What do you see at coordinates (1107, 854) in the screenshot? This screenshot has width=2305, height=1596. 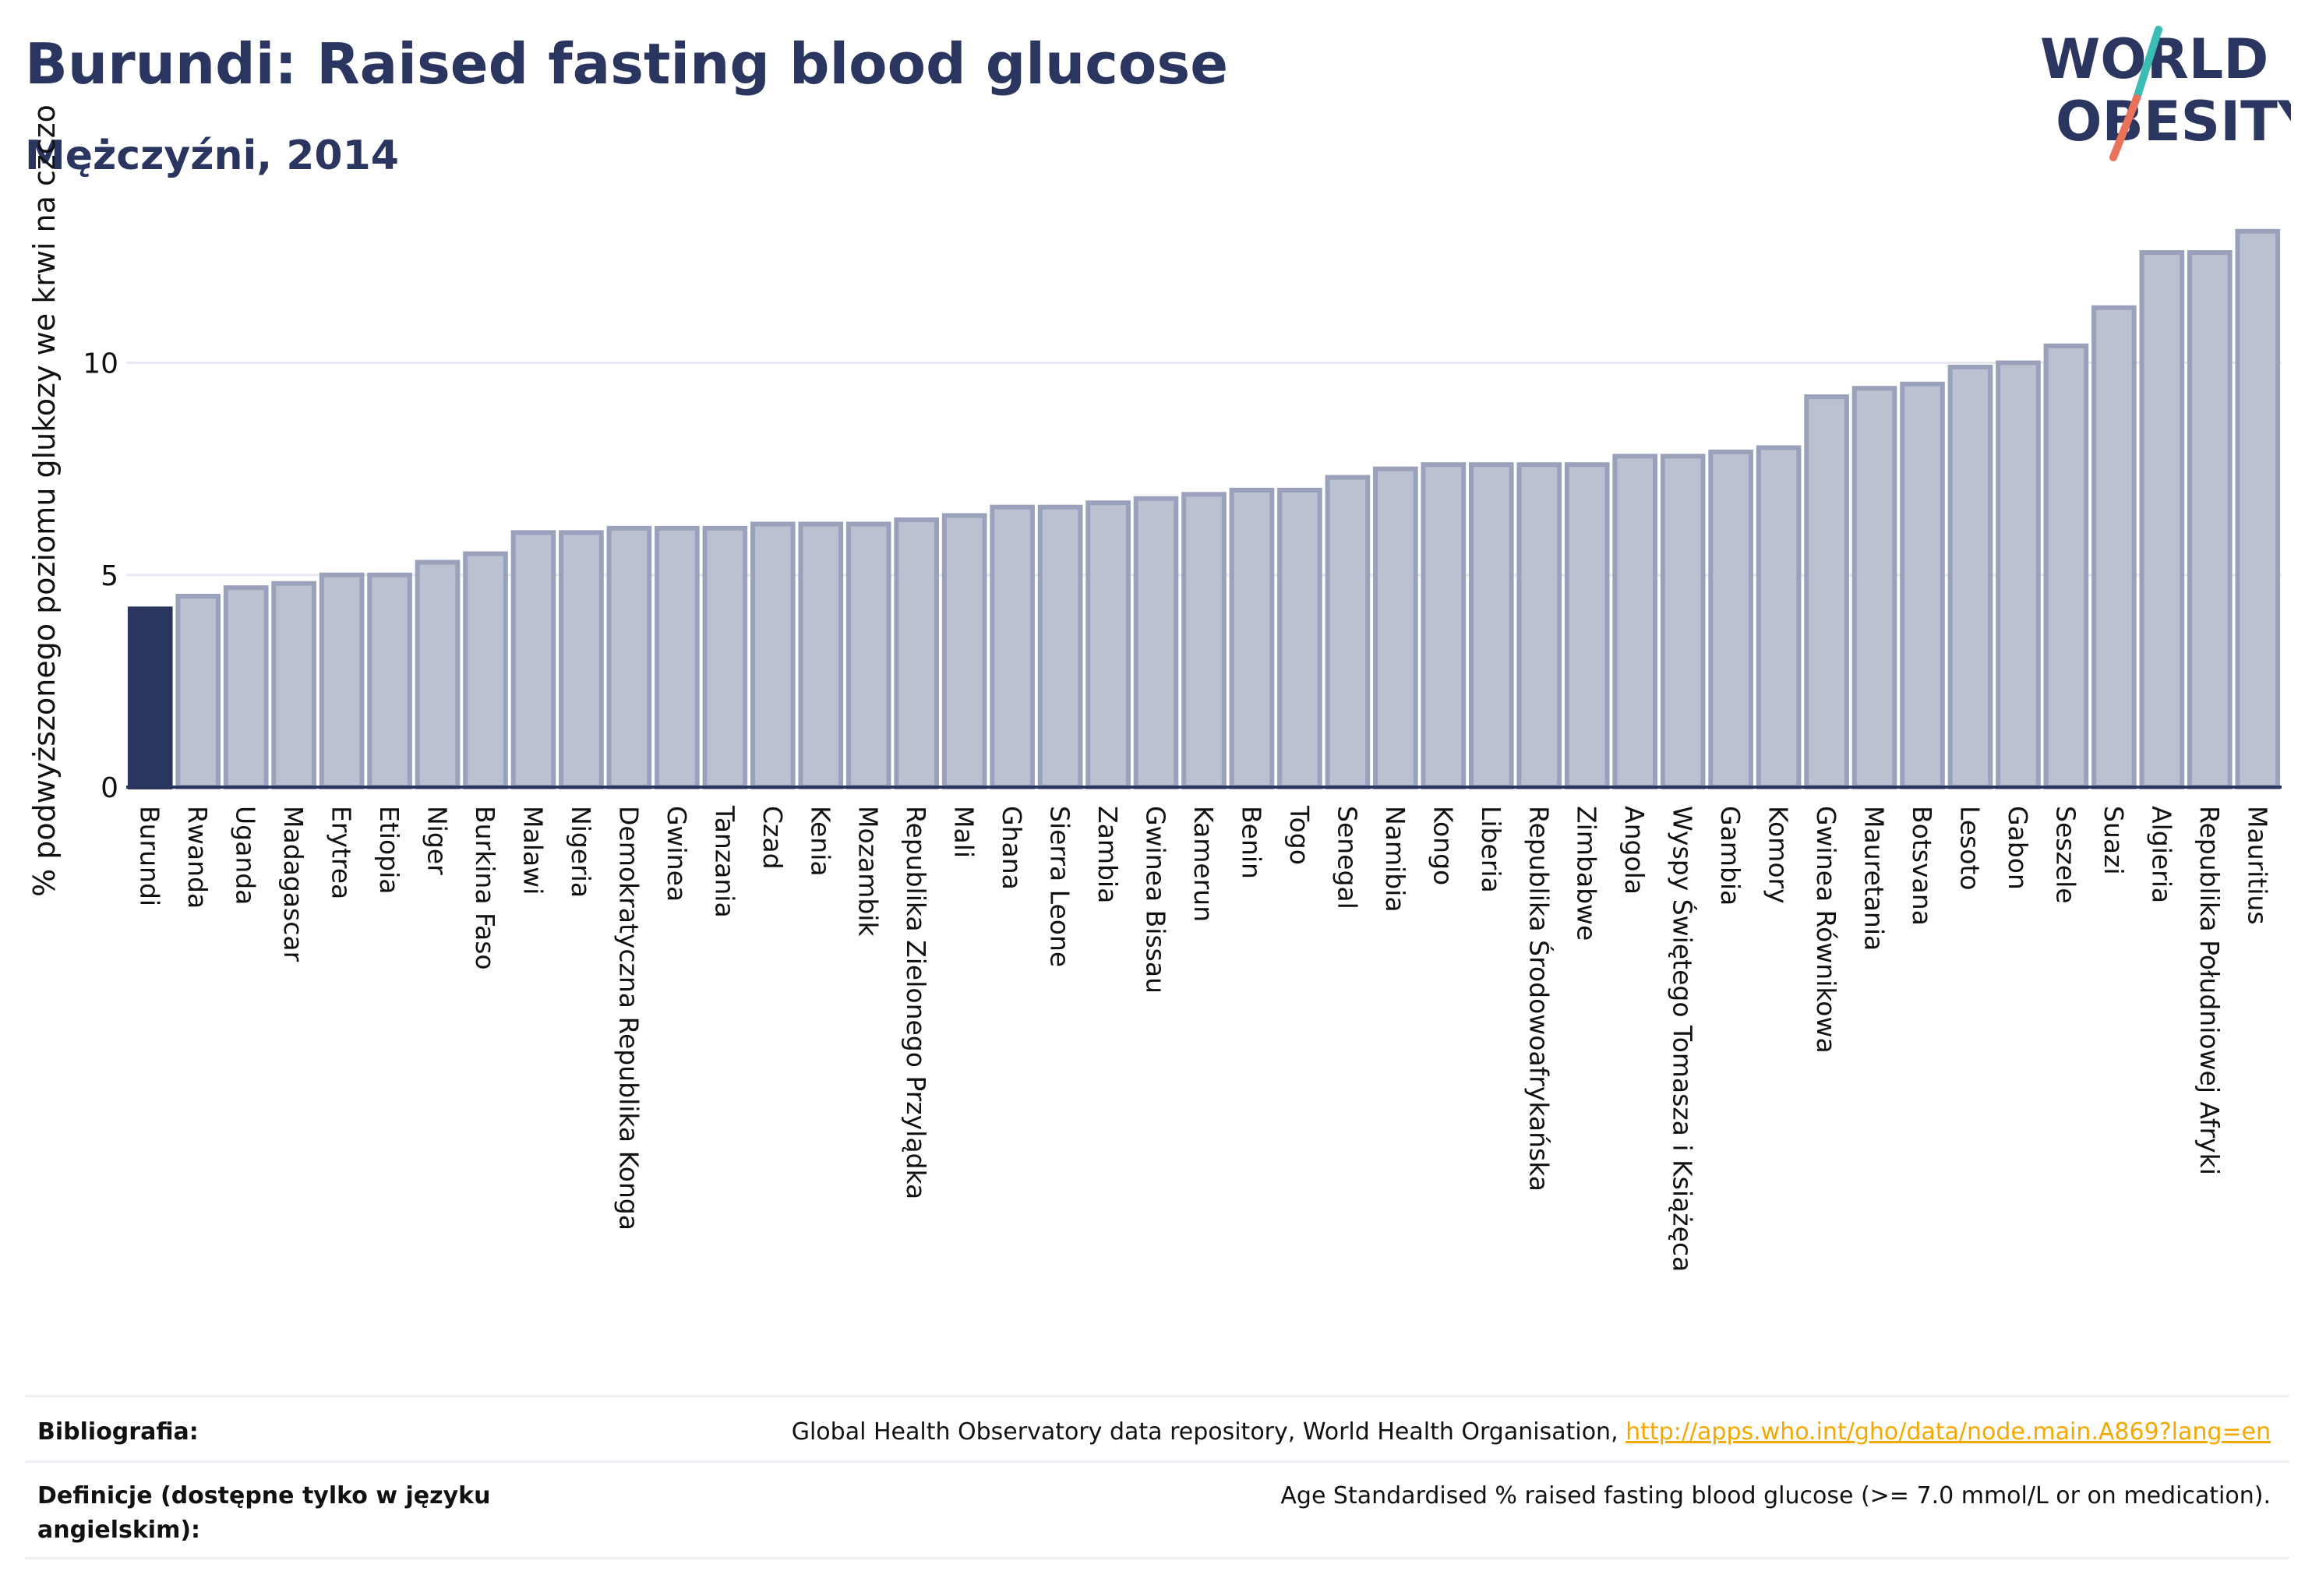 I see `x-tick-label: Zambia` at bounding box center [1107, 854].